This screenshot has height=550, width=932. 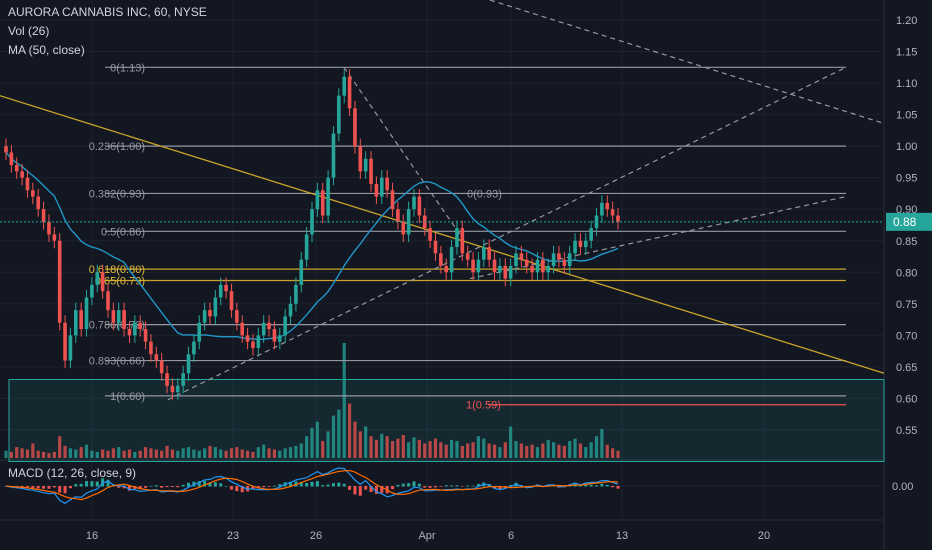 What do you see at coordinates (312, 485) in the screenshot?
I see `signal-line` at bounding box center [312, 485].